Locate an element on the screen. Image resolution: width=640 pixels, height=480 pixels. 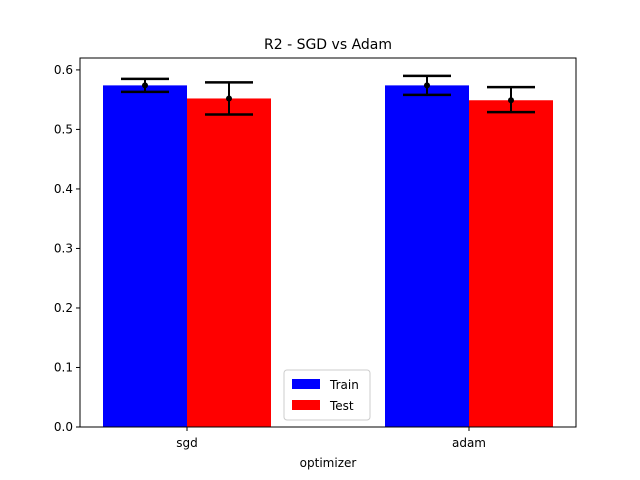
y-tick-label-0: 0.0 is located at coordinates (63, 427).